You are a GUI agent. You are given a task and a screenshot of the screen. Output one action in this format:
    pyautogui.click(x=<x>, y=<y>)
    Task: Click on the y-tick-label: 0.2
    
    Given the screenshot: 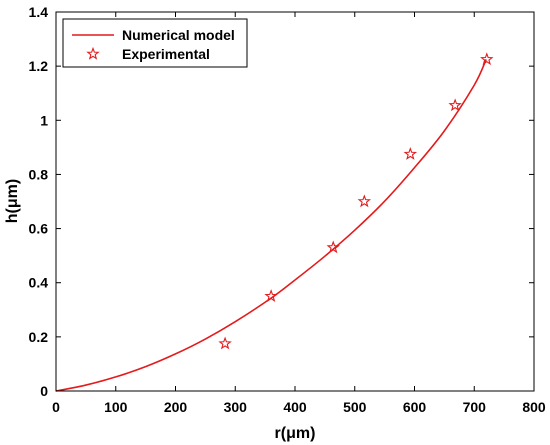 What is the action you would take?
    pyautogui.click(x=39, y=337)
    